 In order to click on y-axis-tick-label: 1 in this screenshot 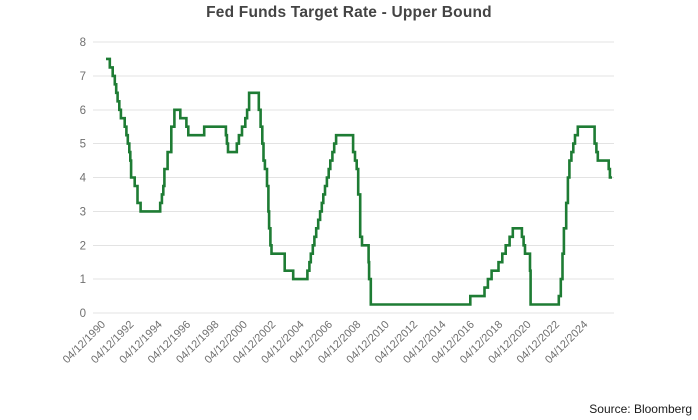, I will do `click(83, 280)`.